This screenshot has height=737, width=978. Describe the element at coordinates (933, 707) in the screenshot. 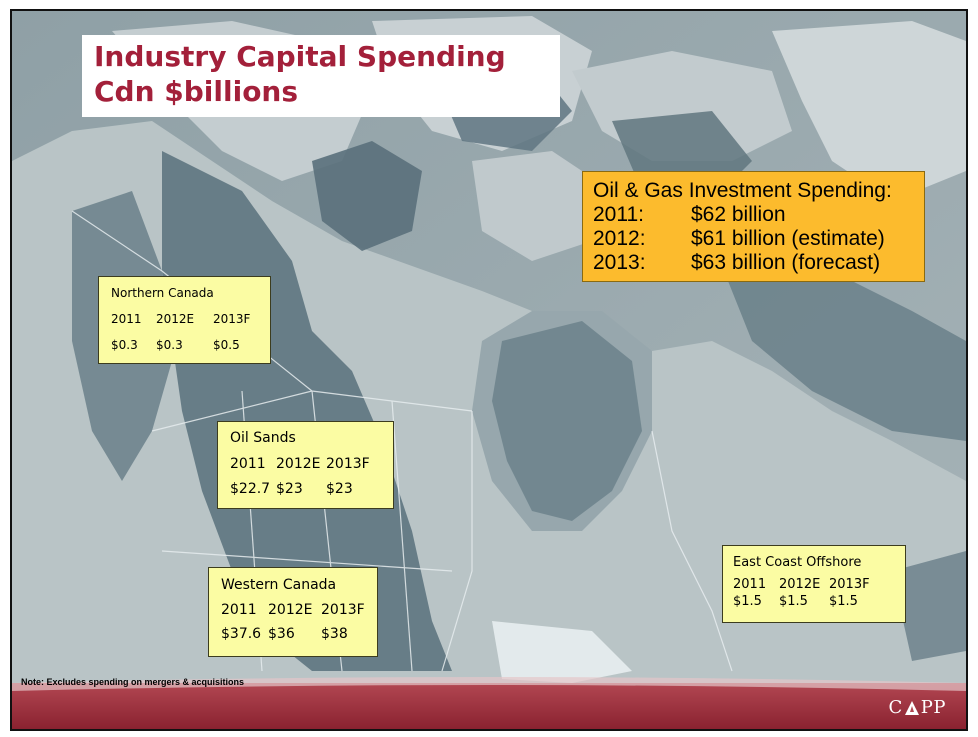

I see `logo-text-right: PP` at that location.